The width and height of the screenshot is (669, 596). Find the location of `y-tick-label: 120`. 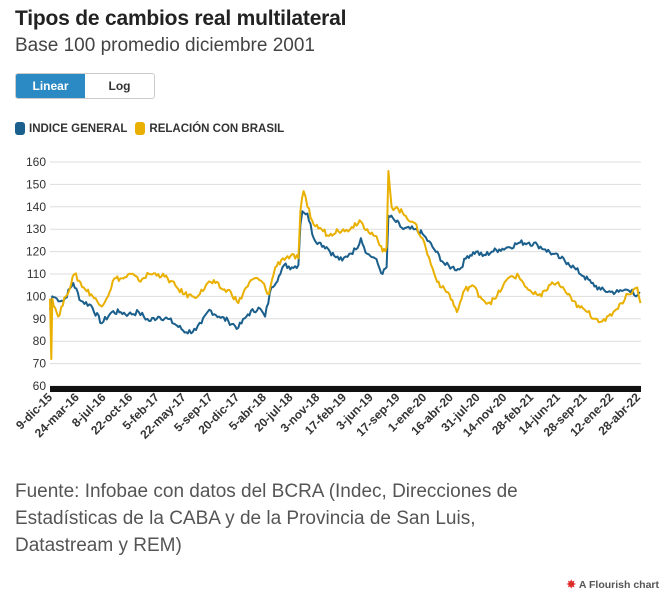

y-tick-label: 120 is located at coordinates (36, 252).